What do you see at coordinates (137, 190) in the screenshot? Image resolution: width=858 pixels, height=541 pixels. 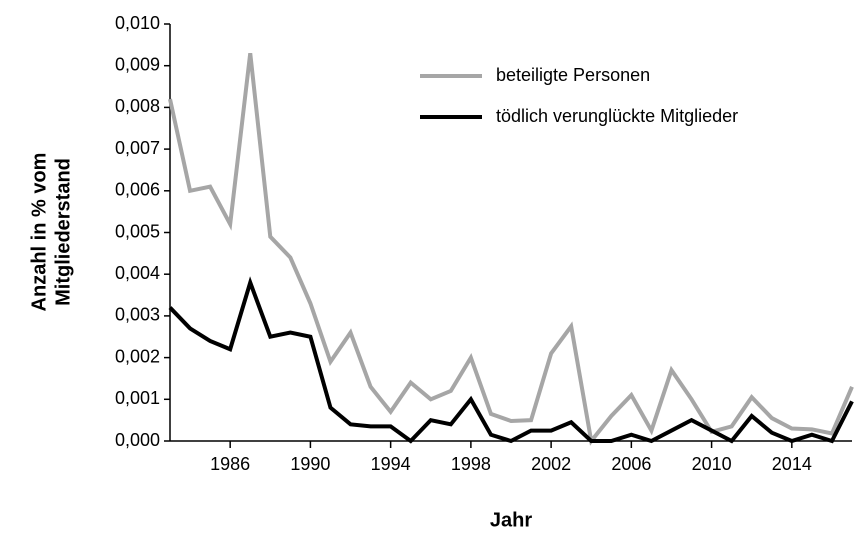 I see `y-tick-label: 0,006` at bounding box center [137, 190].